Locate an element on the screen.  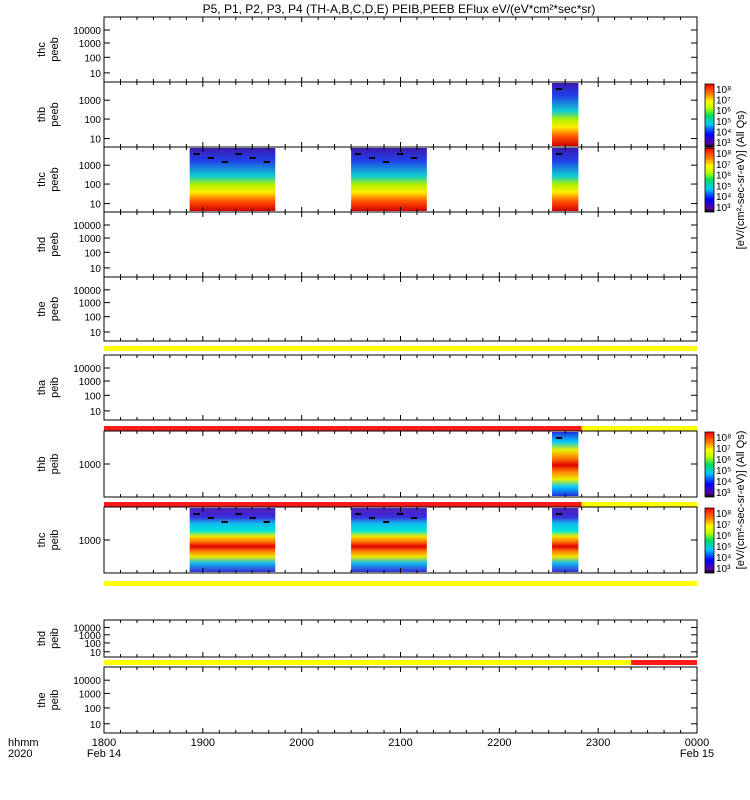
time-tick-label: 2100 is located at coordinates (400, 743).